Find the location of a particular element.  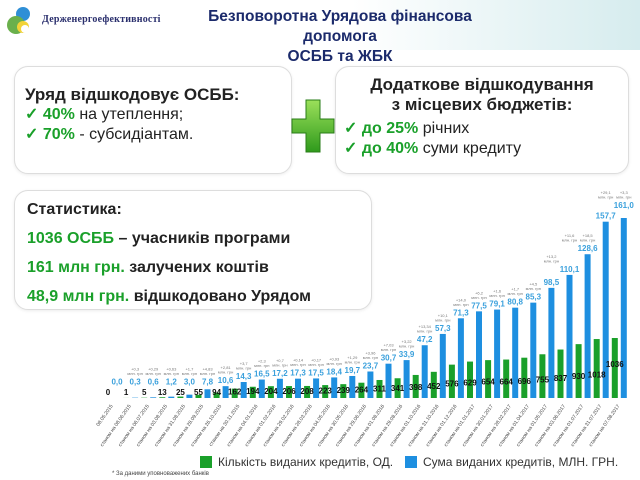

legend-swatch-blue is located at coordinates (411, 462).